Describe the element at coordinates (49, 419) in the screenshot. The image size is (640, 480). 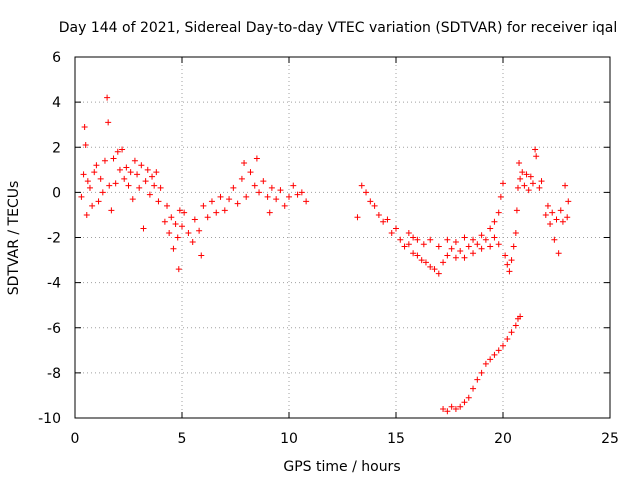
I see `y-tick-label: -10` at that location.